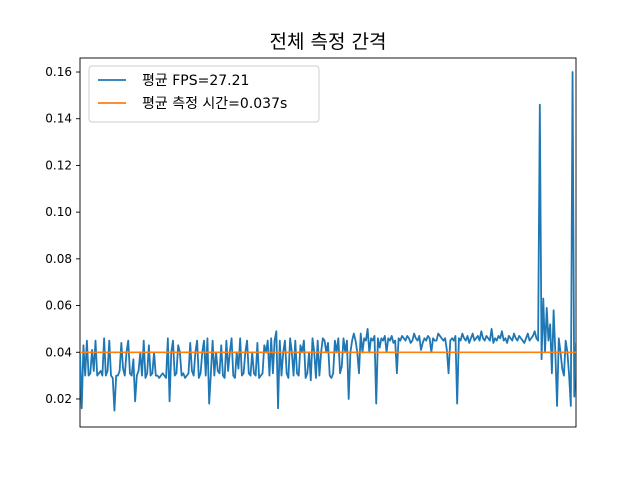  What do you see at coordinates (58, 212) in the screenshot?
I see `y-tick-label: 0.10` at bounding box center [58, 212].